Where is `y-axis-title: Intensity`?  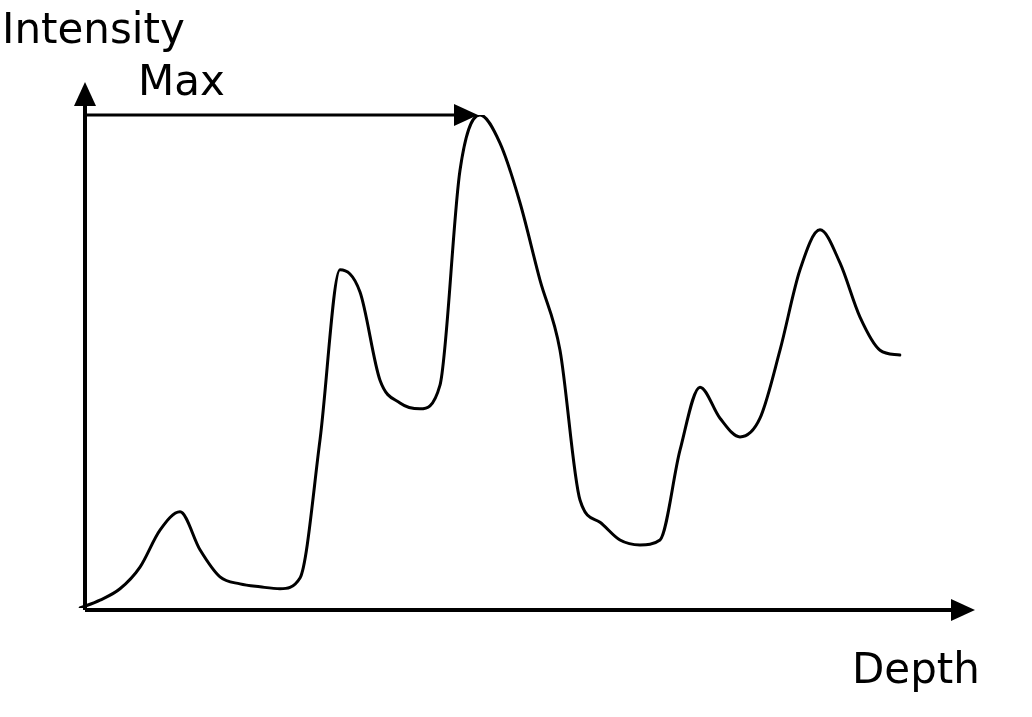 y-axis-title: Intensity is located at coordinates (93, 28).